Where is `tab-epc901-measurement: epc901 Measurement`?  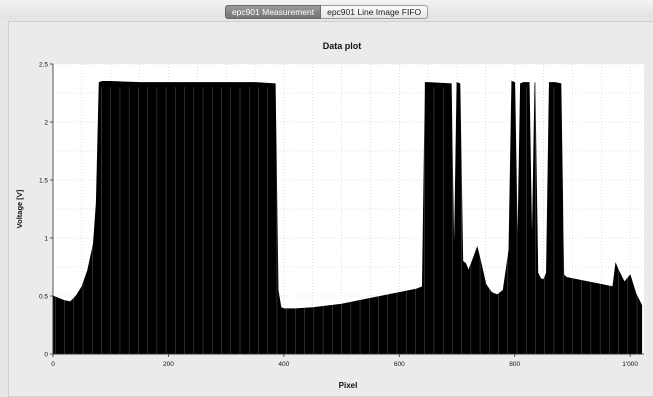 tab-epc901-measurement: epc901 Measurement is located at coordinates (273, 12).